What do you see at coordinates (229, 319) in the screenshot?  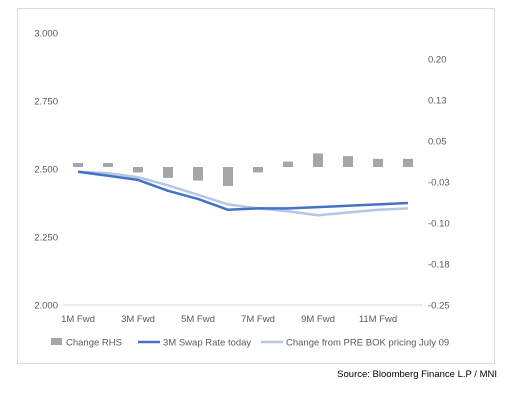 I see `x-axis-ticks: 1M Fwd 3M Fwd 5M Fwd 7M Fwd 9M Fwd 11M Fwd` at bounding box center [229, 319].